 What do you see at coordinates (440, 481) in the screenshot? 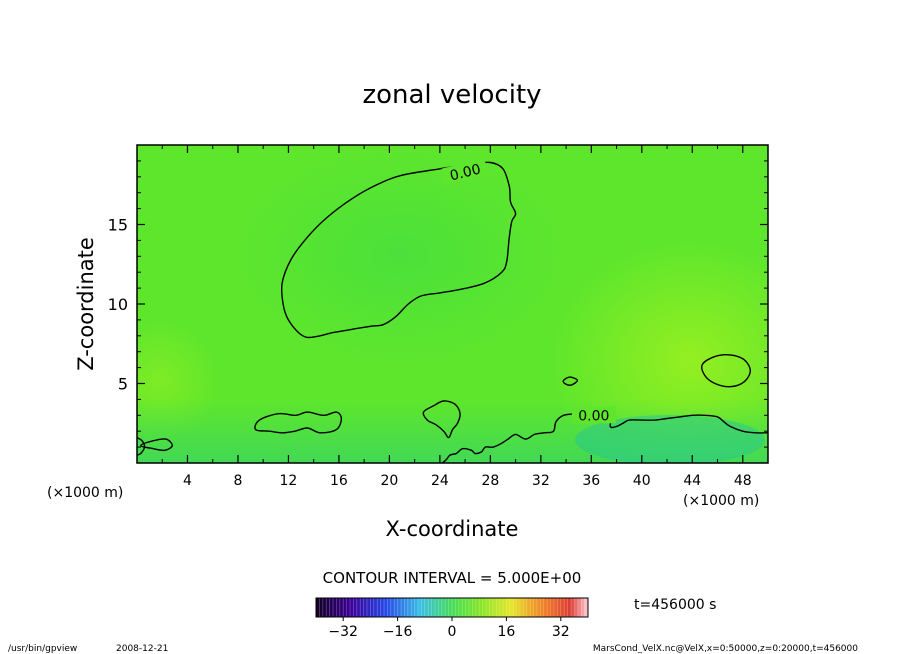
I see `x-tick-label: 24` at bounding box center [440, 481].